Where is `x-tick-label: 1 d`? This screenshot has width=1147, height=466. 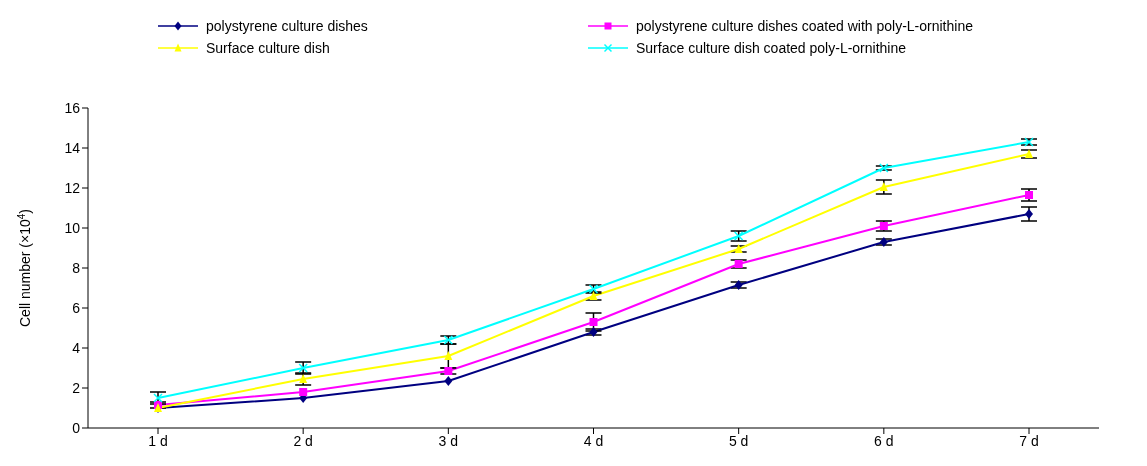 x-tick-label: 1 d is located at coordinates (158, 440).